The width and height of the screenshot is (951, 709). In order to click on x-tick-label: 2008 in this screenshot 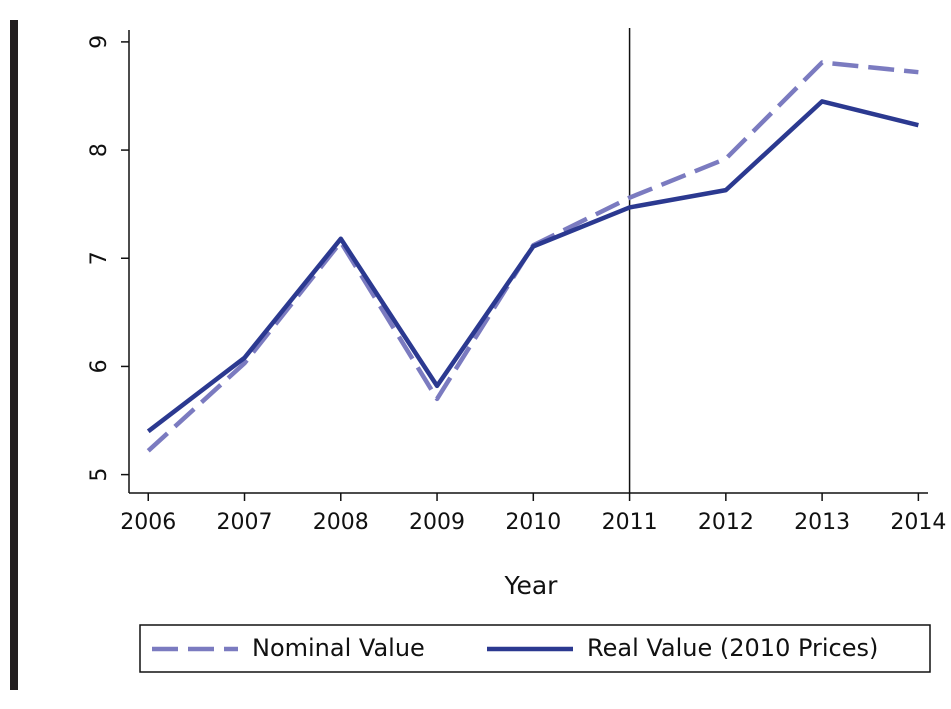, I will do `click(341, 522)`.